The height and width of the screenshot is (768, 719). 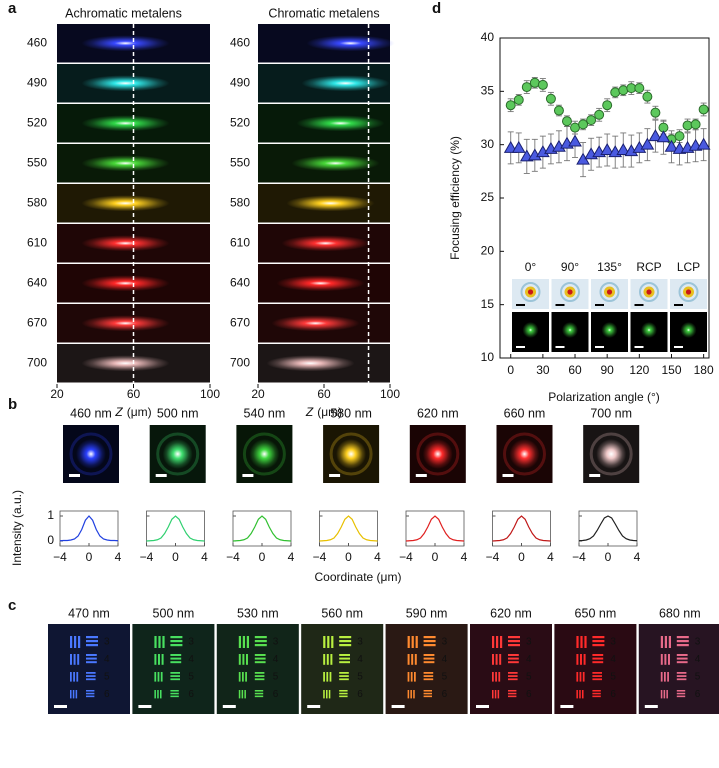 What do you see at coordinates (637, 557) in the screenshot?
I see `x-tick-label: 4` at bounding box center [637, 557].